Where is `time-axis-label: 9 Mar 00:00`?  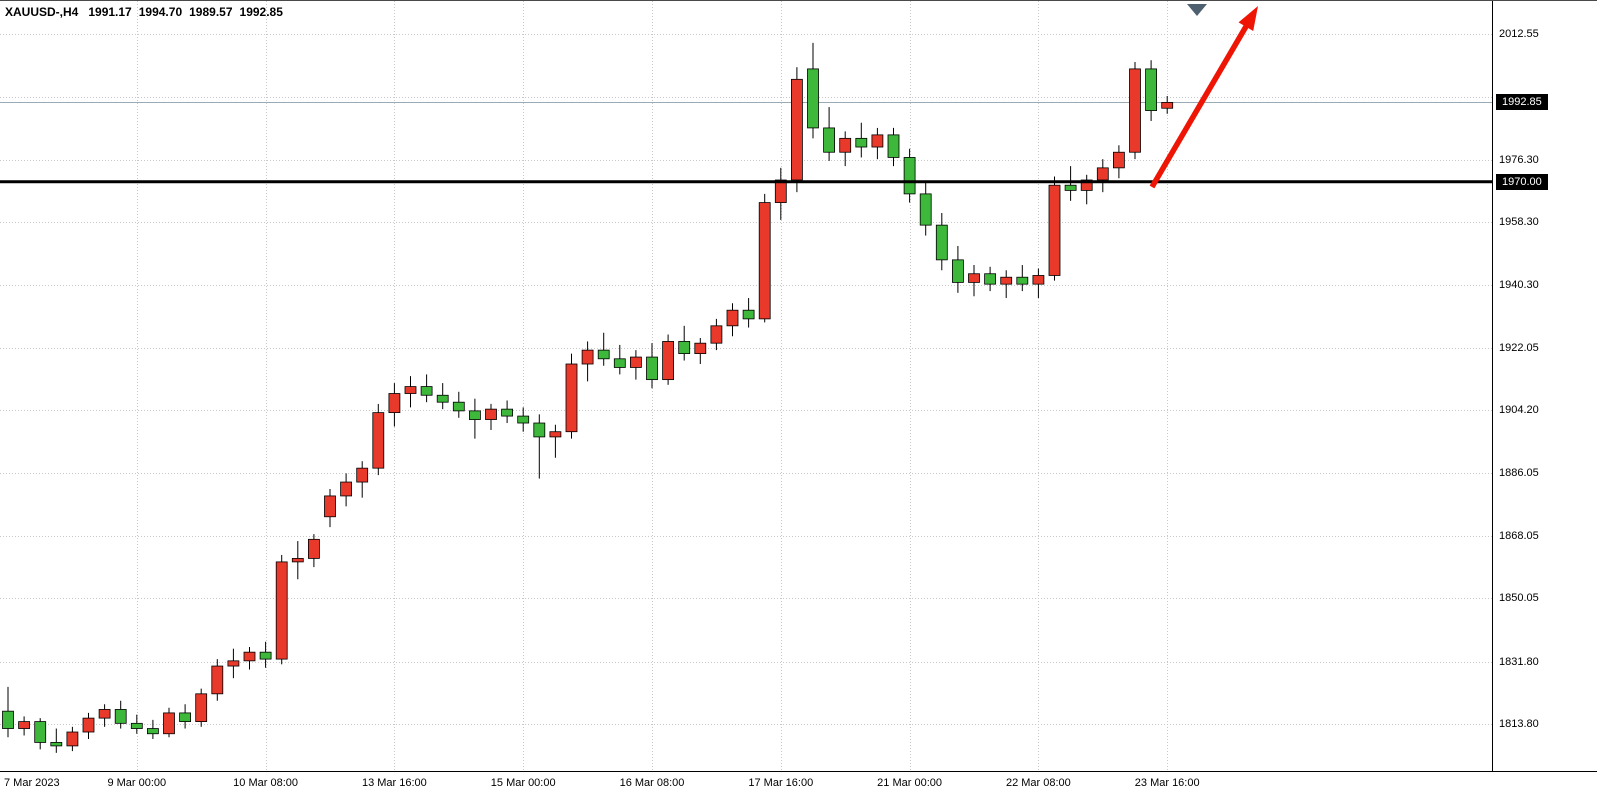 time-axis-label: 9 Mar 00:00 is located at coordinates (137, 783).